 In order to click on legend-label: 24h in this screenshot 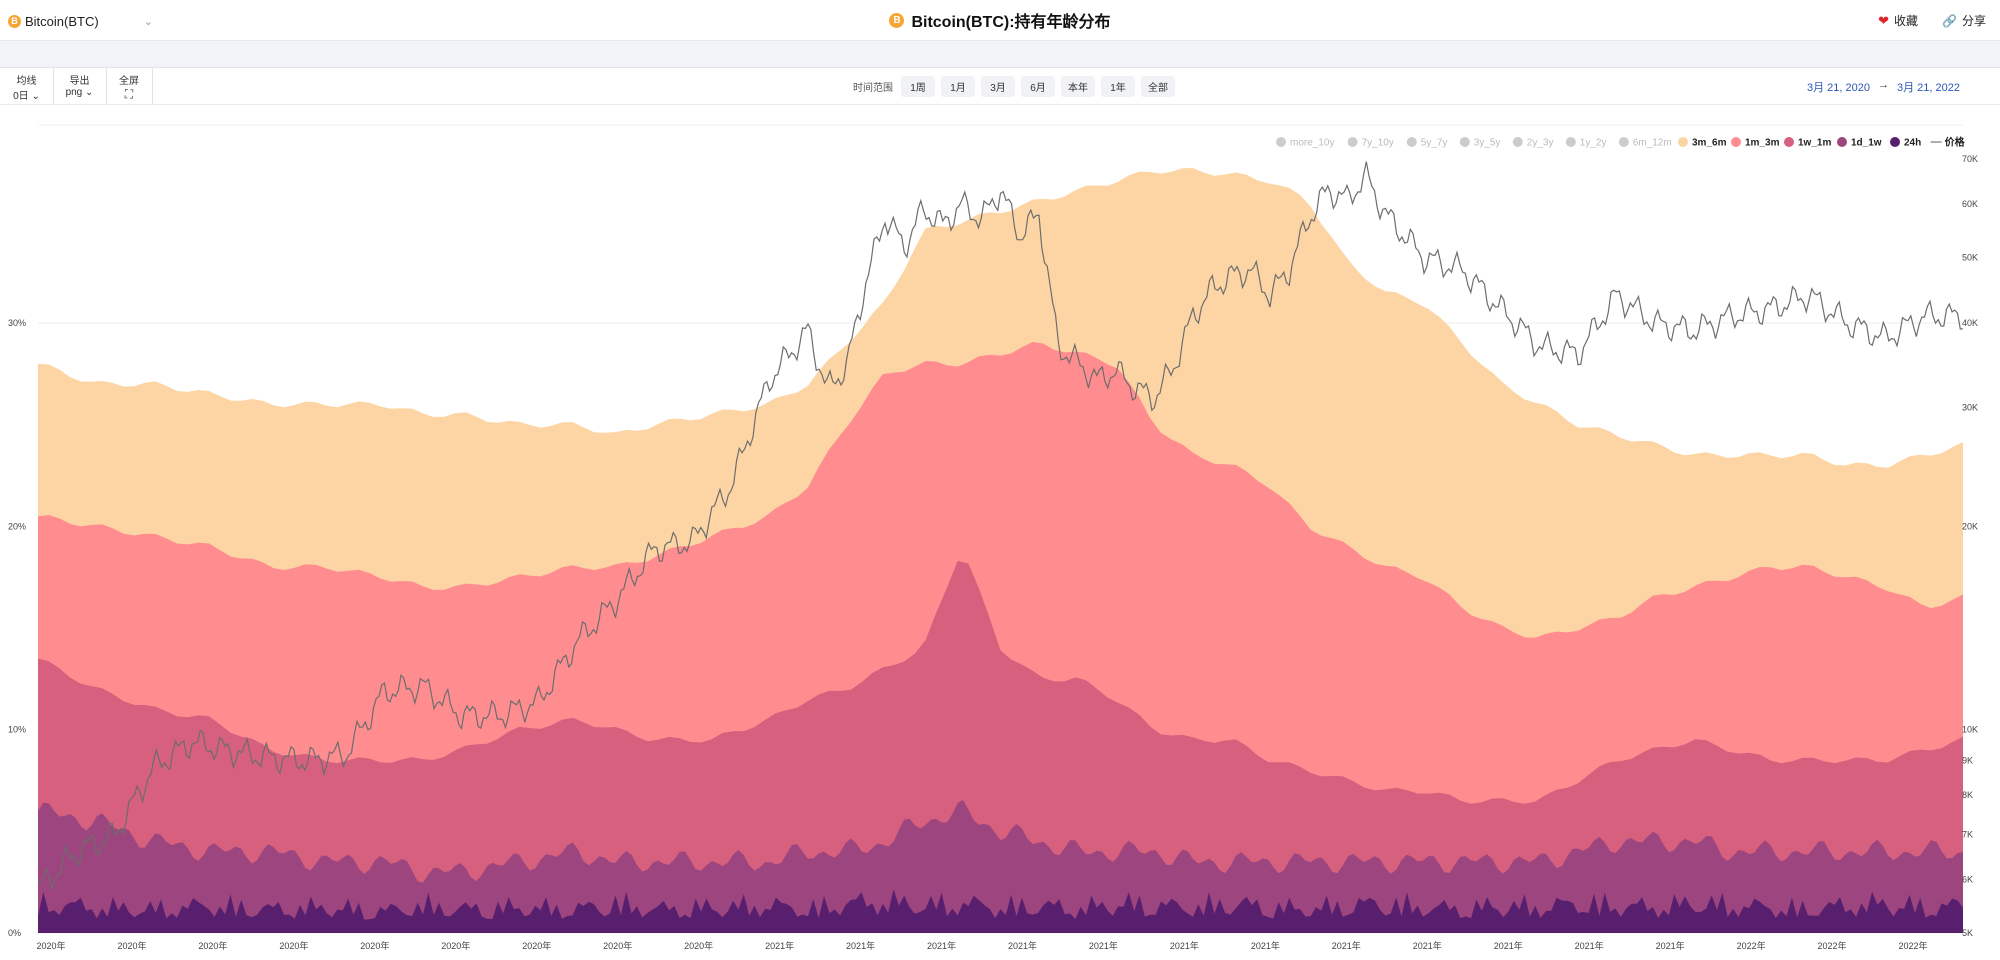, I will do `click(1912, 143)`.